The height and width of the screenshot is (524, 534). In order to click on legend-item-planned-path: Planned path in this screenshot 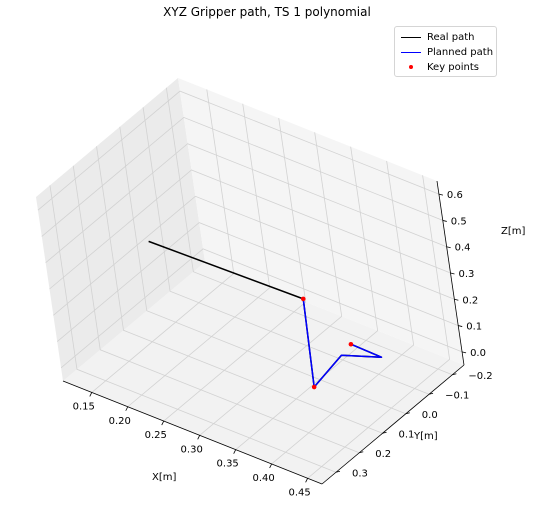, I will do `click(447, 52)`.